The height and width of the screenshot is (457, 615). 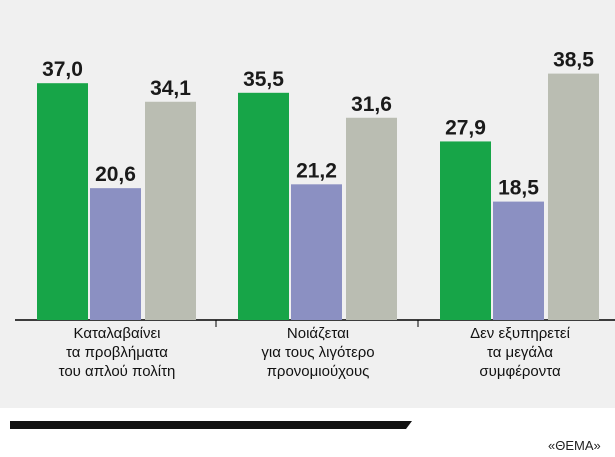 I want to click on source: «ΘΕΜΑ», so click(x=574, y=445).